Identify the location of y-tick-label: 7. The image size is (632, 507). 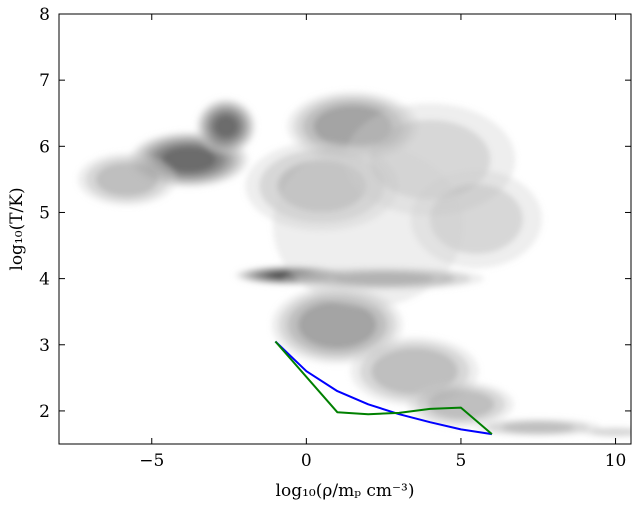
(44, 81).